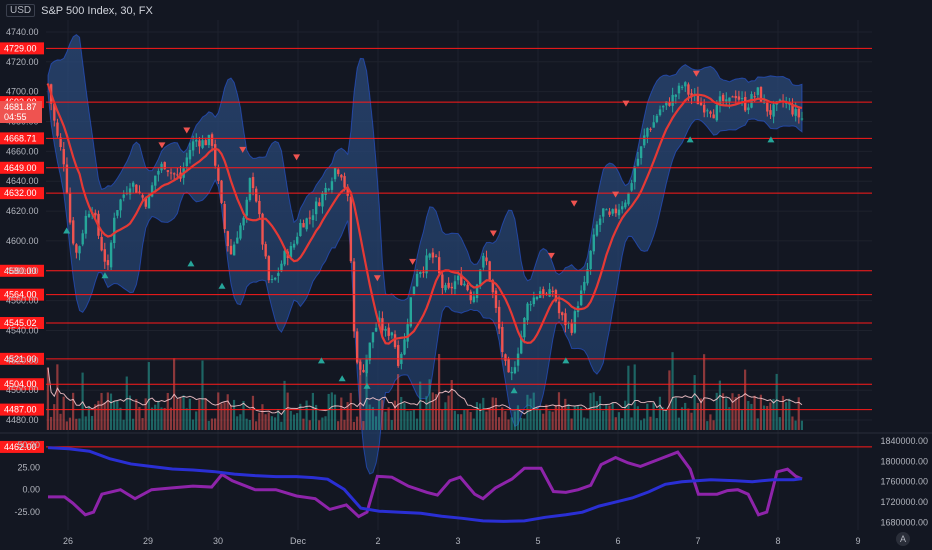 This screenshot has height=550, width=932. What do you see at coordinates (27, 512) in the screenshot?
I see `osc-left-tick: -25.00` at bounding box center [27, 512].